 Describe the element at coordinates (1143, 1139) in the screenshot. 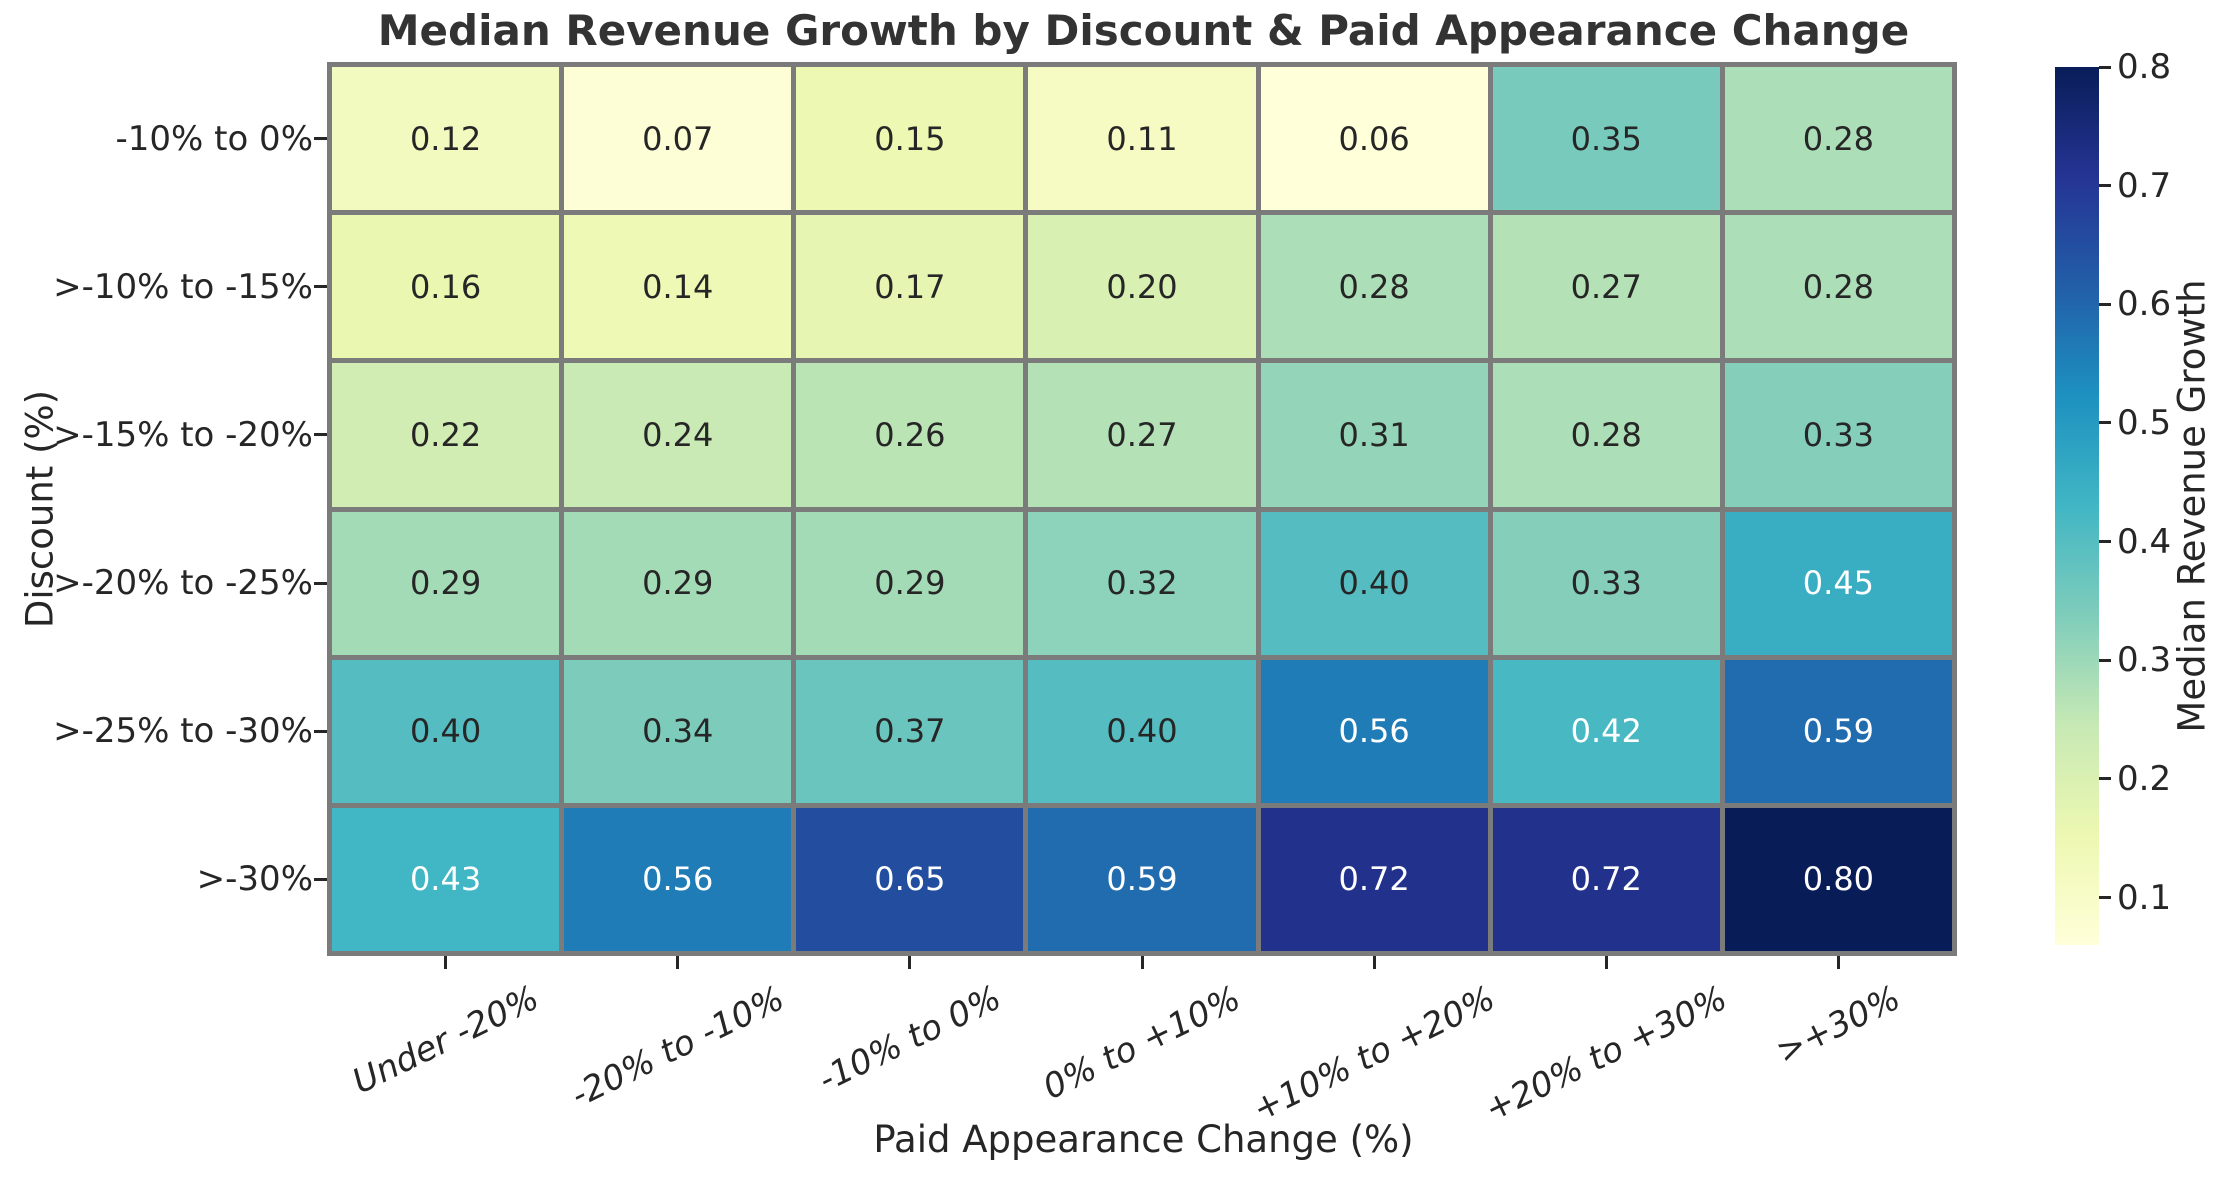

I see `x-axis-title: Paid Appearance Change (%)` at that location.